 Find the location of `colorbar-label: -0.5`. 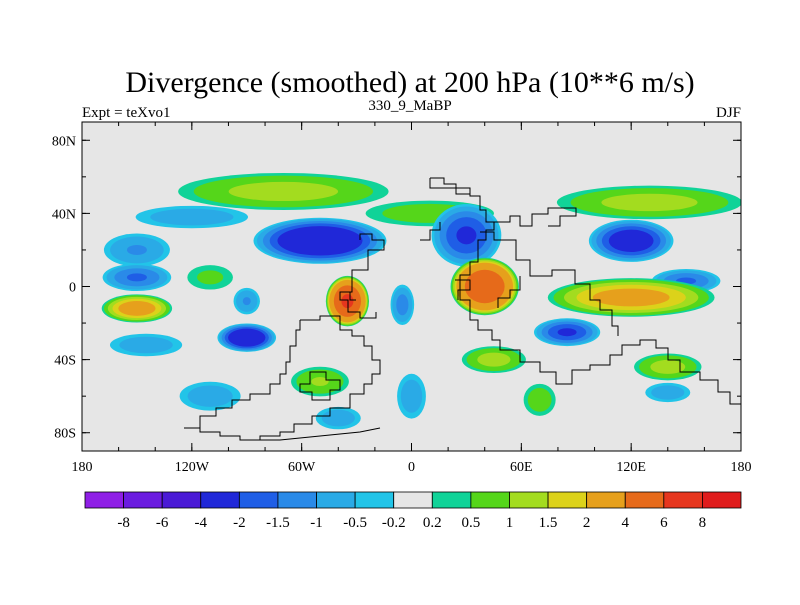

colorbar-label: -0.5 is located at coordinates (355, 523).